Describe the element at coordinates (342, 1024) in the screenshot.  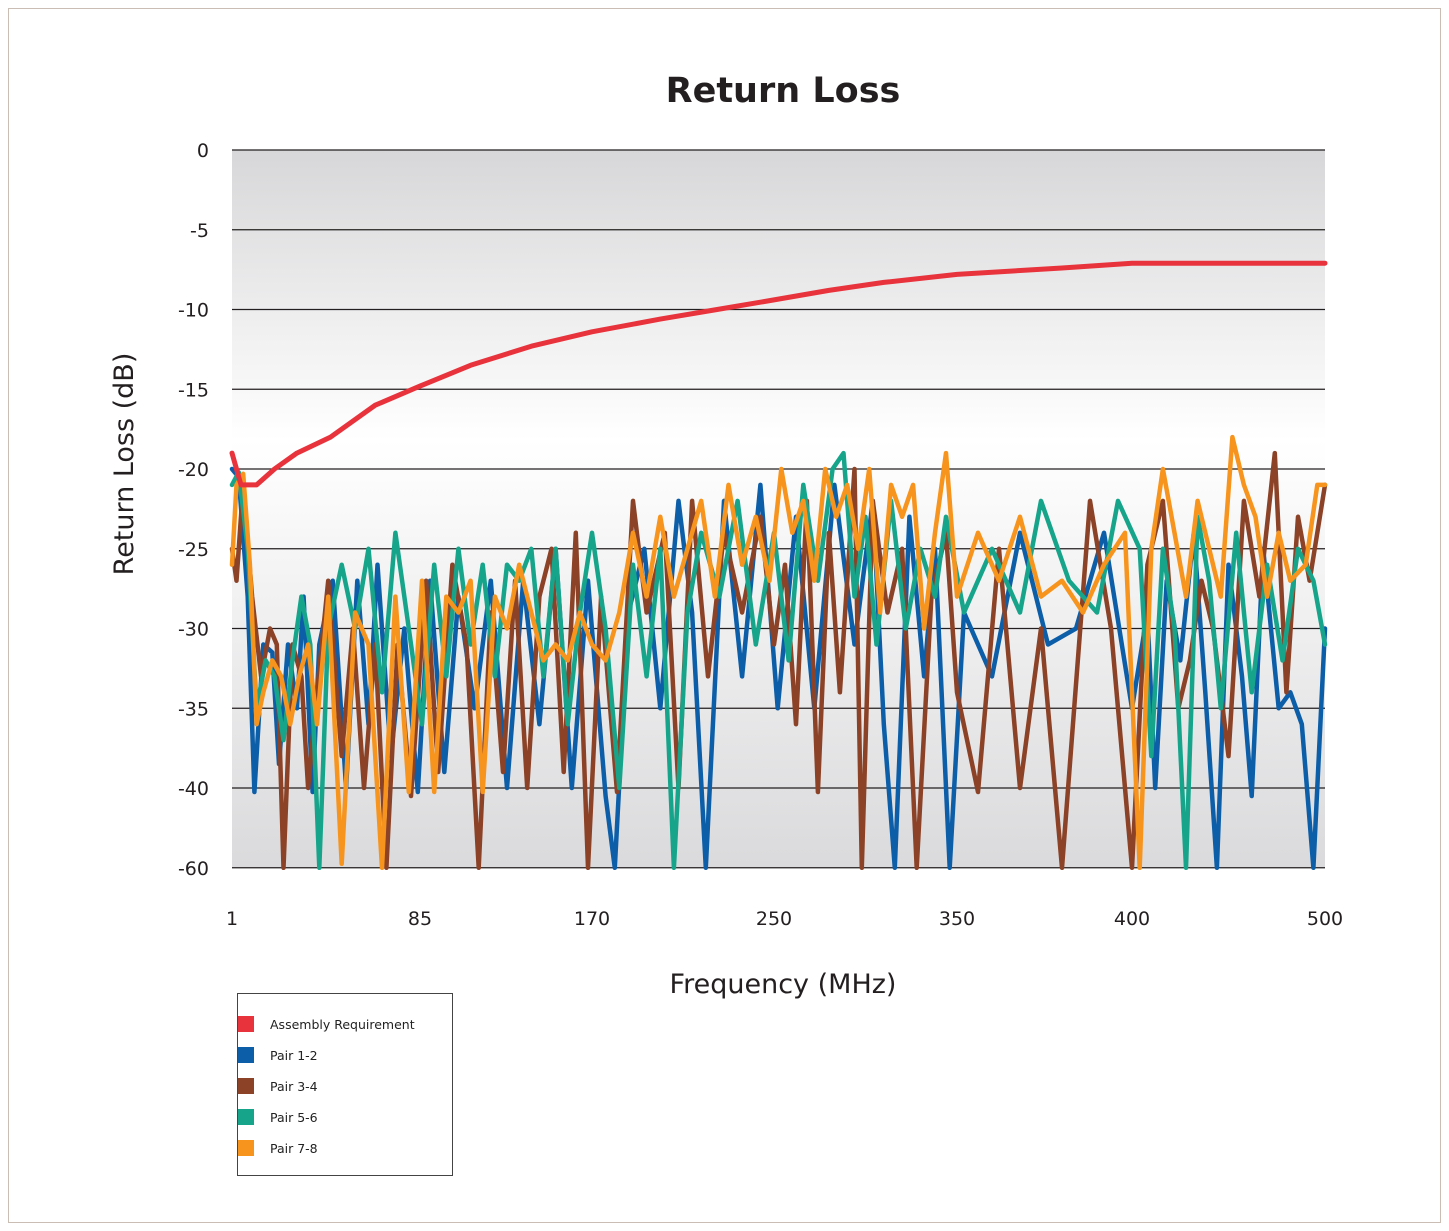
I see `legend-label: Assembly Requirement` at that location.